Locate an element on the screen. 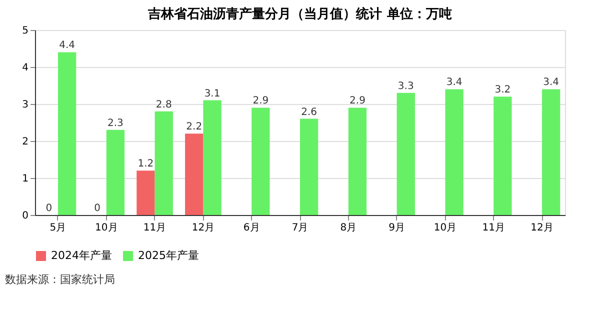 Image resolution: width=590 pixels, height=330 pixels. data-label: 3.1 is located at coordinates (212, 94).